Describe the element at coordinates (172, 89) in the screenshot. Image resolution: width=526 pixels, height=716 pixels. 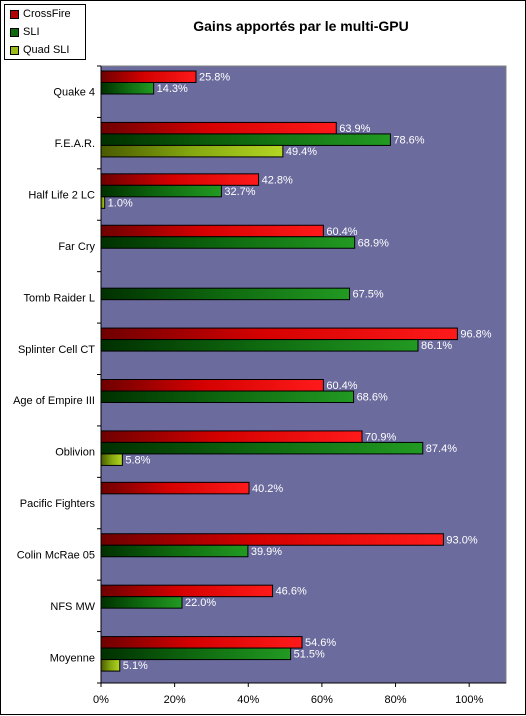
I see `data-label-sli-quake-4: 14.3%` at that location.